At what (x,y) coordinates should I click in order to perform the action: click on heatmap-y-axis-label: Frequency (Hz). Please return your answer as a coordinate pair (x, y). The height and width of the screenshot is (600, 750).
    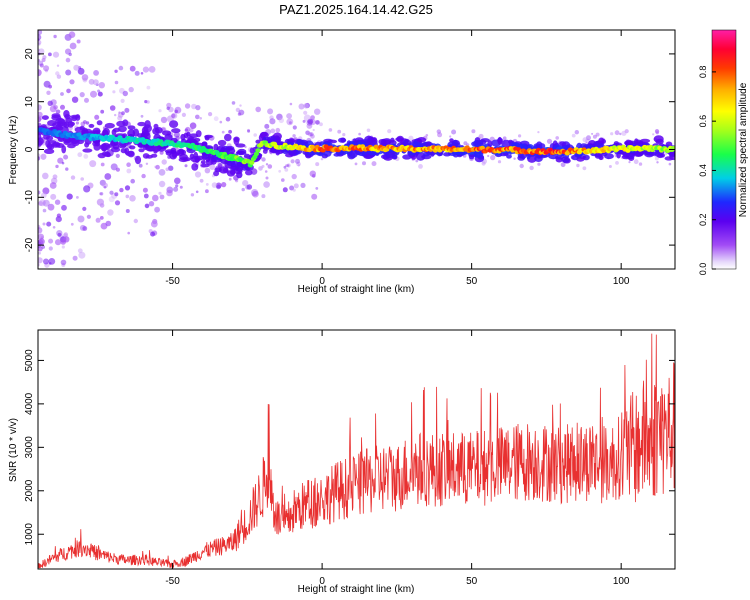
    Looking at the image, I should click on (13, 150).